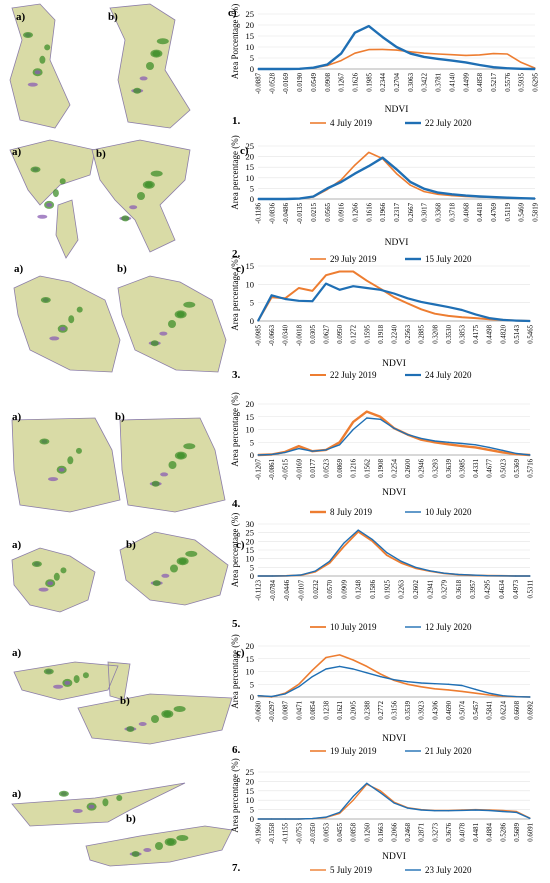  Describe the element at coordinates (252, 442) in the screenshot. I see `y-tick-label: 5` at that location.